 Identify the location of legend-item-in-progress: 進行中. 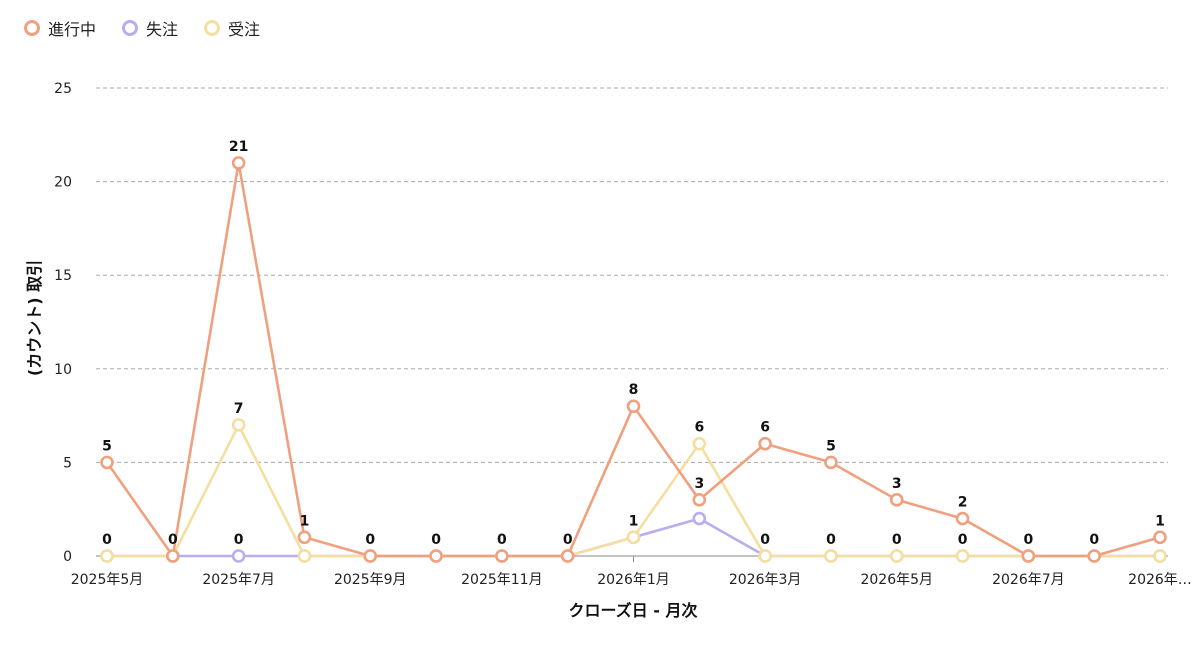
(60, 28).